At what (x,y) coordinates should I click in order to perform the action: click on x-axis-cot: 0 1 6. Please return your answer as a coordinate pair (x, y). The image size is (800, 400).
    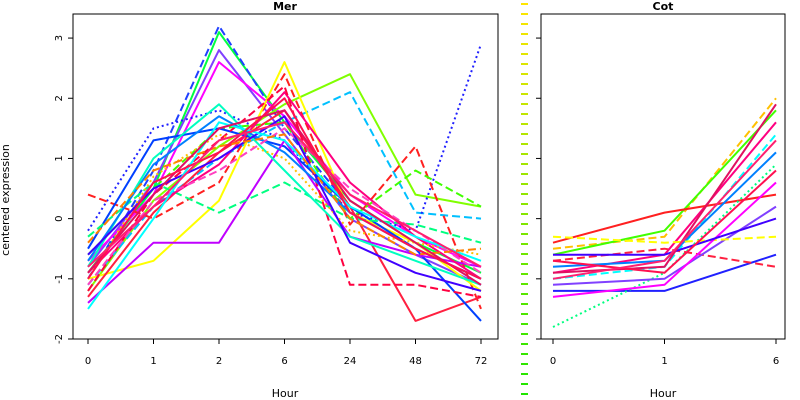
    Looking at the image, I should click on (664, 353).